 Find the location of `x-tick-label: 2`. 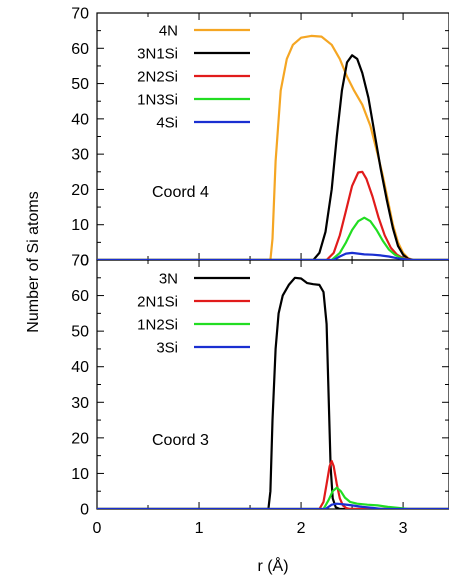

x-tick-label: 2 is located at coordinates (301, 528).